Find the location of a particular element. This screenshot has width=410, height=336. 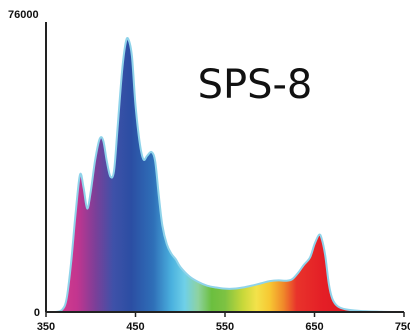

x-tick-label: 350 is located at coordinates (46, 327).